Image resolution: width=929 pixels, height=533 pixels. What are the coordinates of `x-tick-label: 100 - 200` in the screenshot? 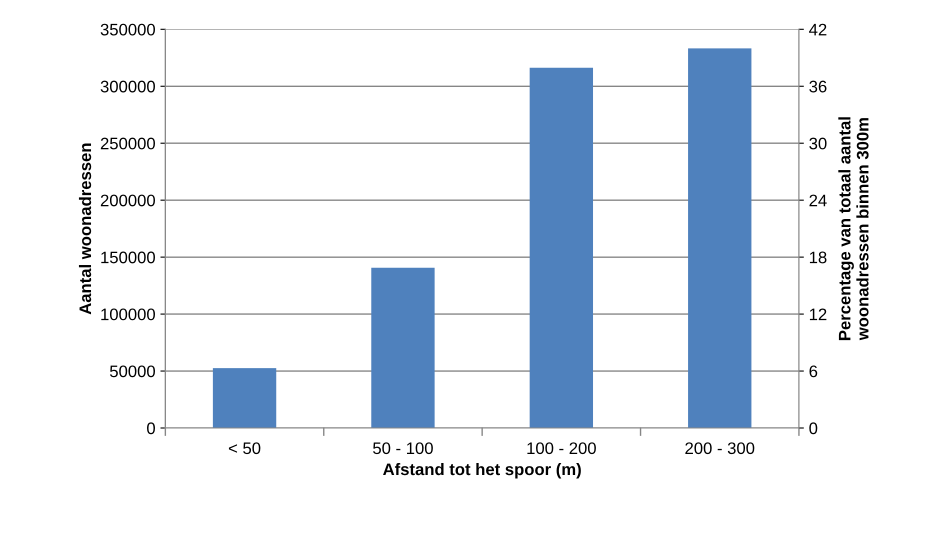 It's located at (561, 448).